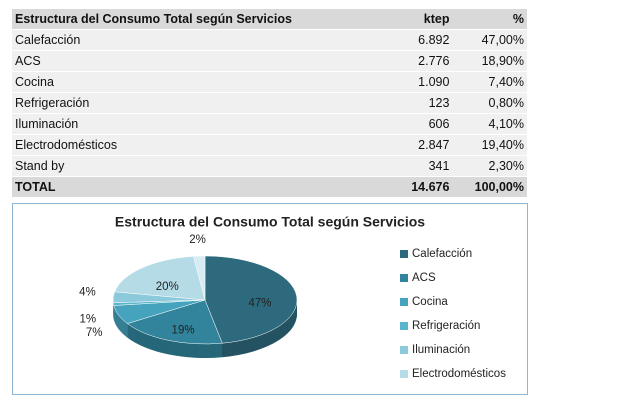 Image resolution: width=640 pixels, height=404 pixels. Describe the element at coordinates (422, 103) in the screenshot. I see `table-cell: 123` at that location.